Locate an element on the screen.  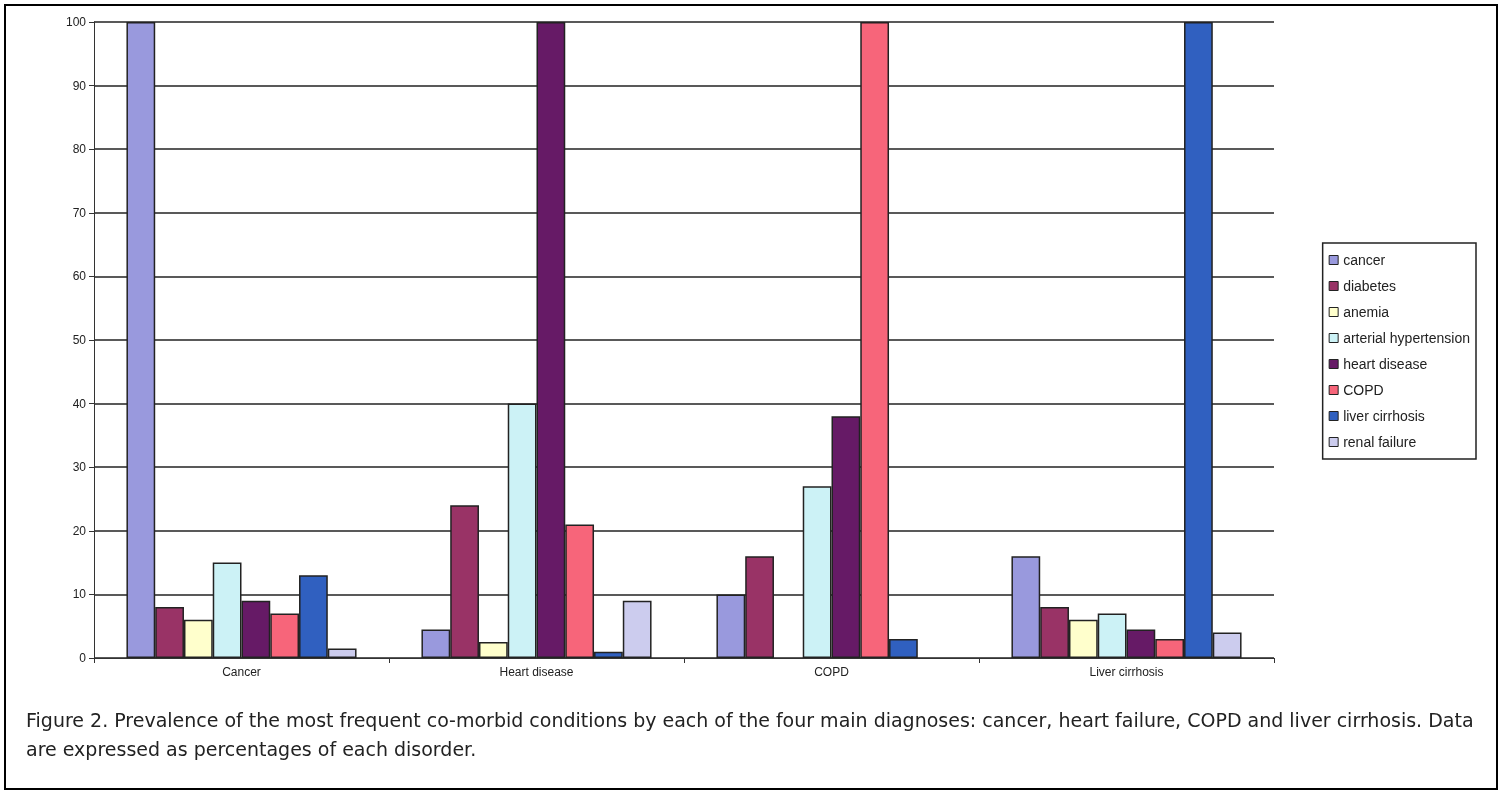
legend-label: liver cirrhosis is located at coordinates (1384, 416).